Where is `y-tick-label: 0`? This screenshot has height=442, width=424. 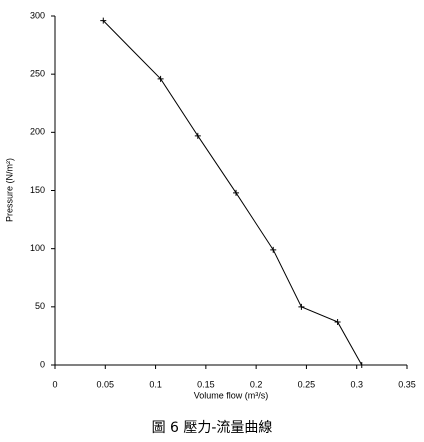 y-tick-label: 0 is located at coordinates (42, 364).